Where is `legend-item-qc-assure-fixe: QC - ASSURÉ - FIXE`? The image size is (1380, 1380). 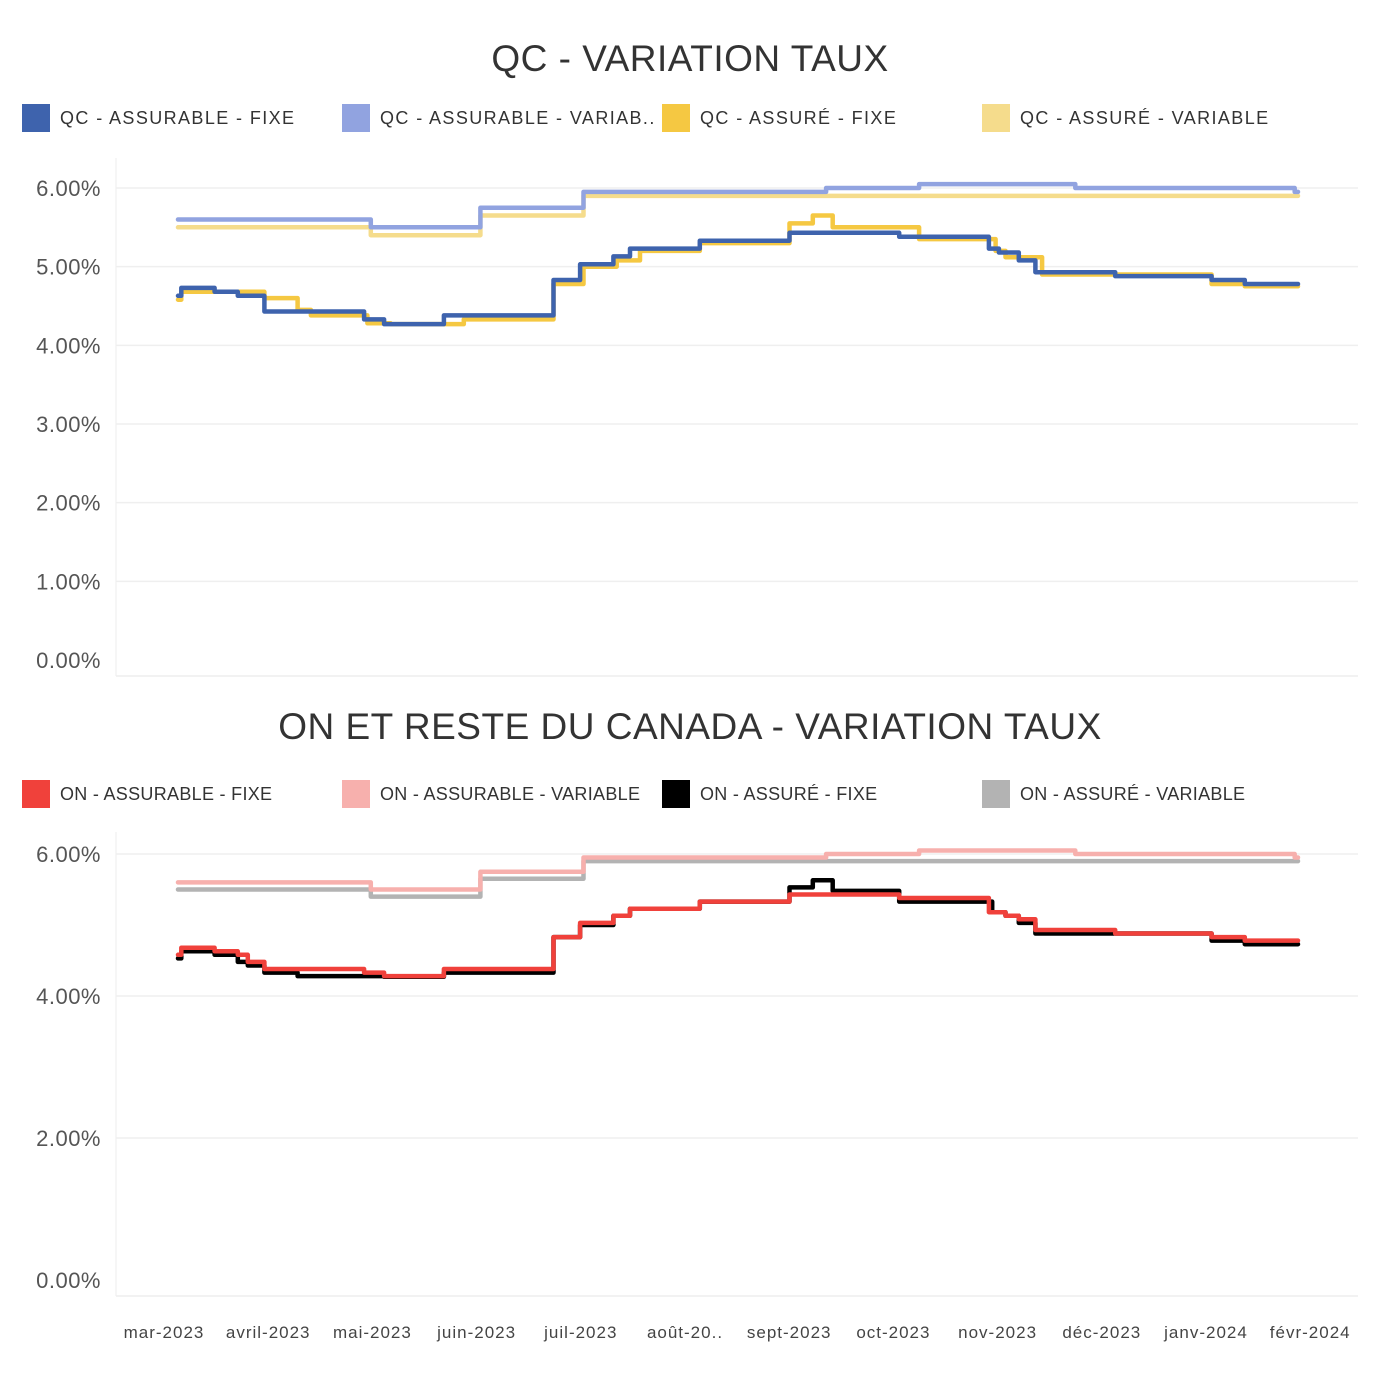
legend-item-qc-assure-fixe: QC - ASSURÉ - FIXE is located at coordinates (779, 118).